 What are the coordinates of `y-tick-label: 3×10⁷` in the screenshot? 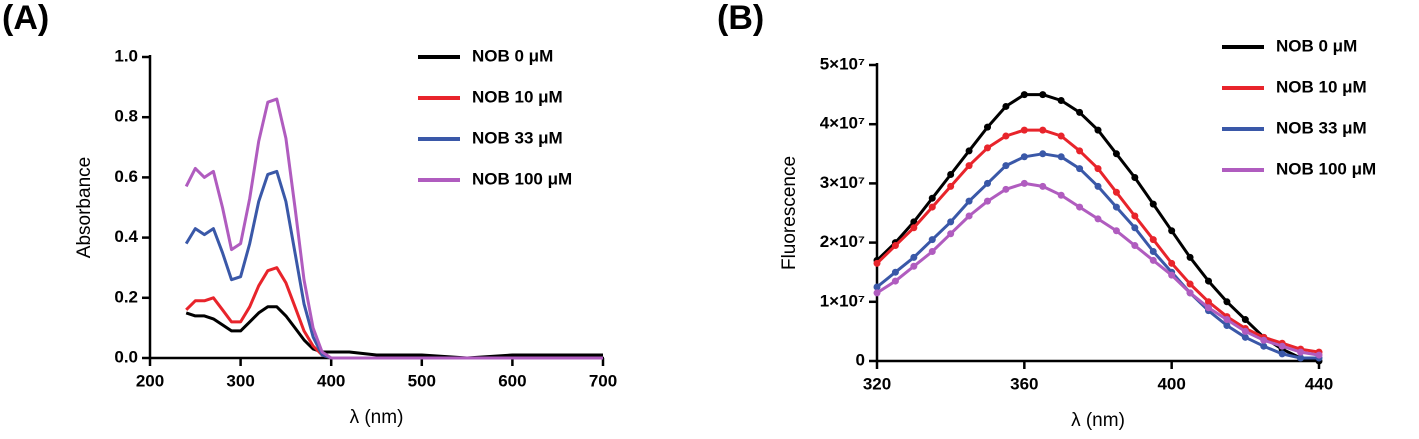 It's located at (842, 182).